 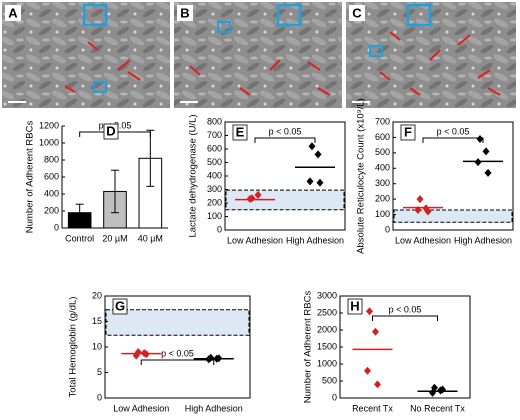 What do you see at coordinates (13, 12) in the screenshot?
I see `panel-letter: A` at bounding box center [13, 12].